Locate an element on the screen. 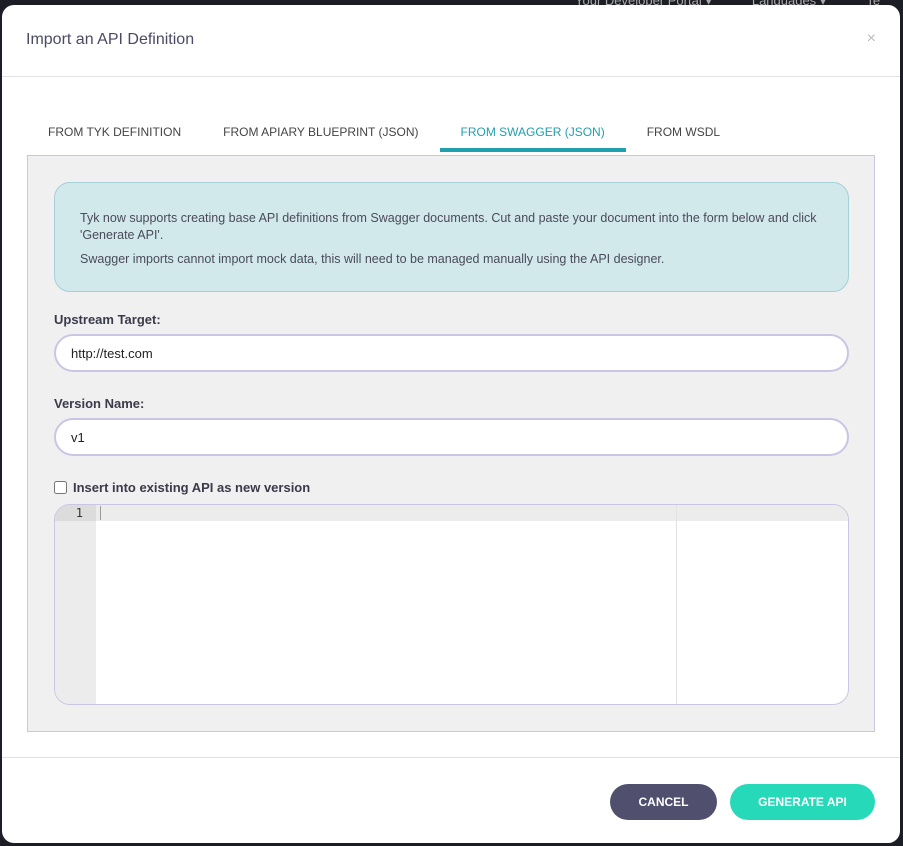 The height and width of the screenshot is (846, 903). modal-footer: CANCEL GENERATE API is located at coordinates (451, 800).